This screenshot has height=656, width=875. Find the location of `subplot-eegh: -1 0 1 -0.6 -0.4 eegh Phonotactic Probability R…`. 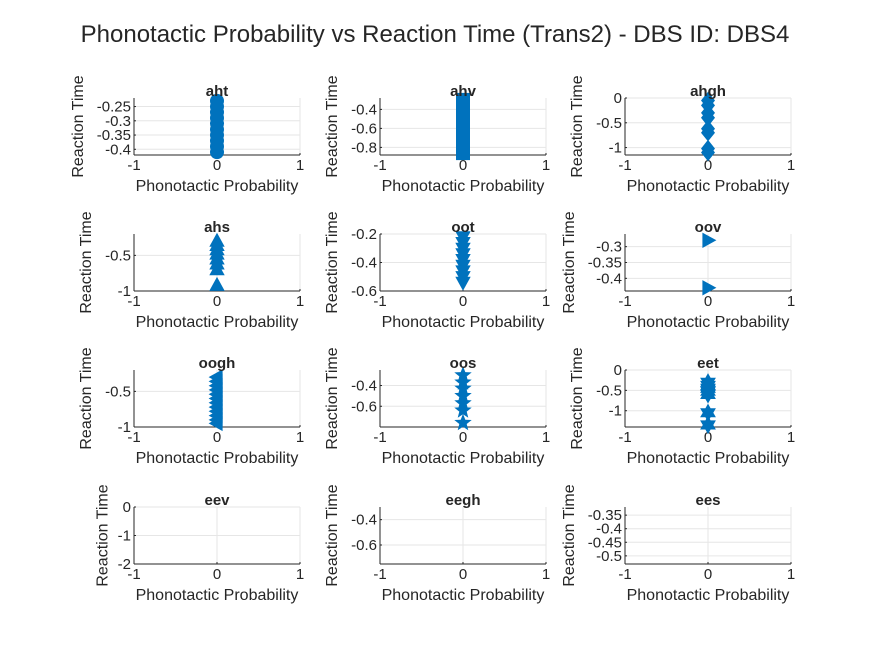

subplot-eegh: -1 0 1 -0.6 -0.4 eegh Phonotactic Probability R… is located at coordinates (437, 544).